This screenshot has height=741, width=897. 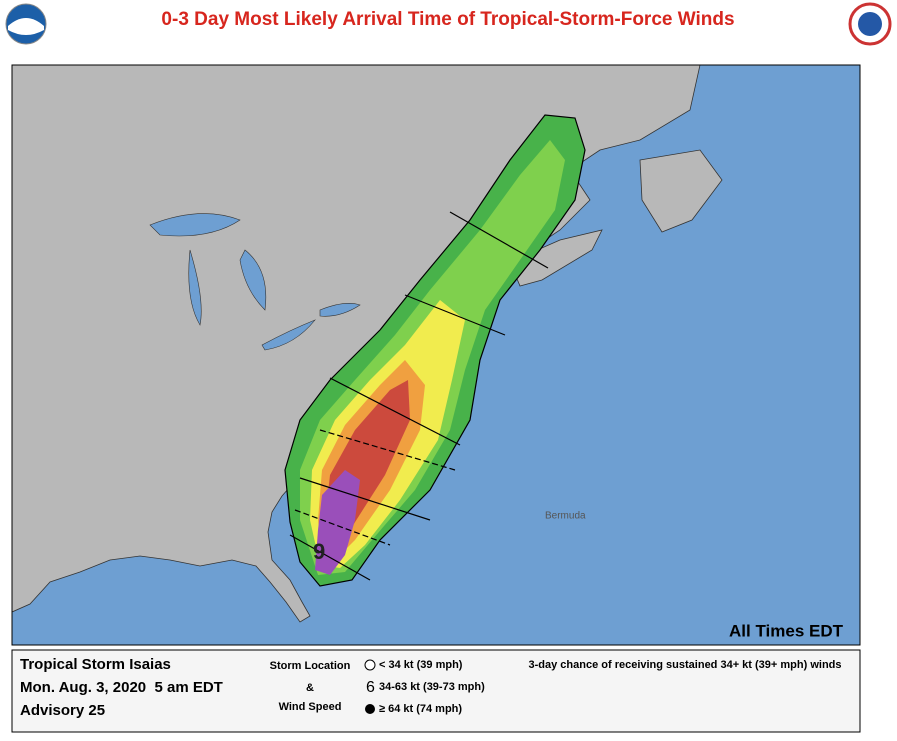 I want to click on advisory-number: Advisory 25, so click(x=62, y=710).